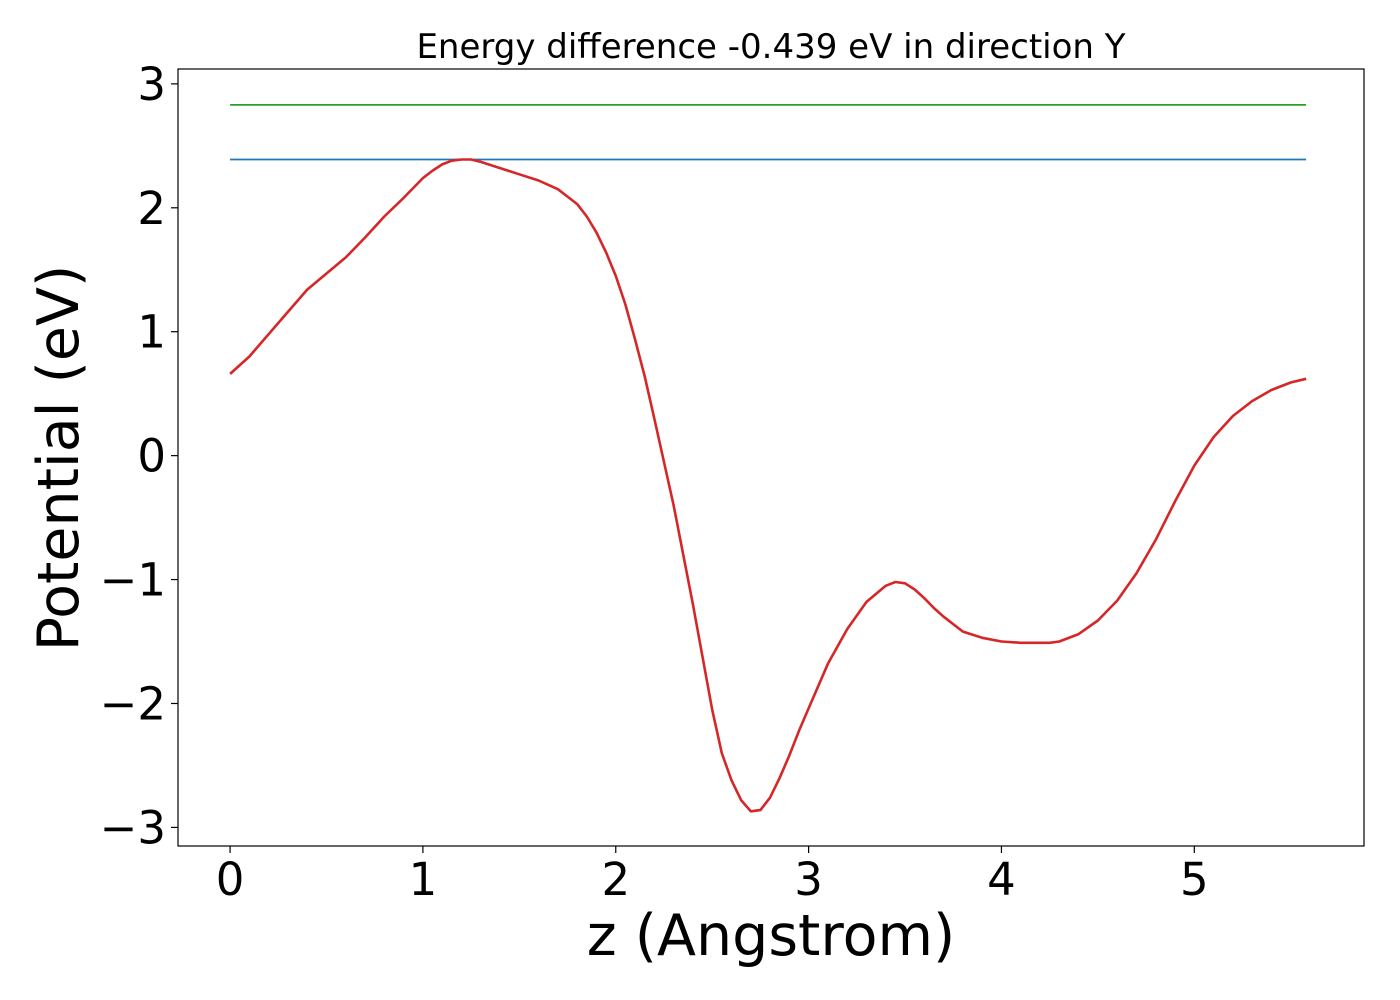  Describe the element at coordinates (151, 84) in the screenshot. I see `y-tick-label: 3` at that location.